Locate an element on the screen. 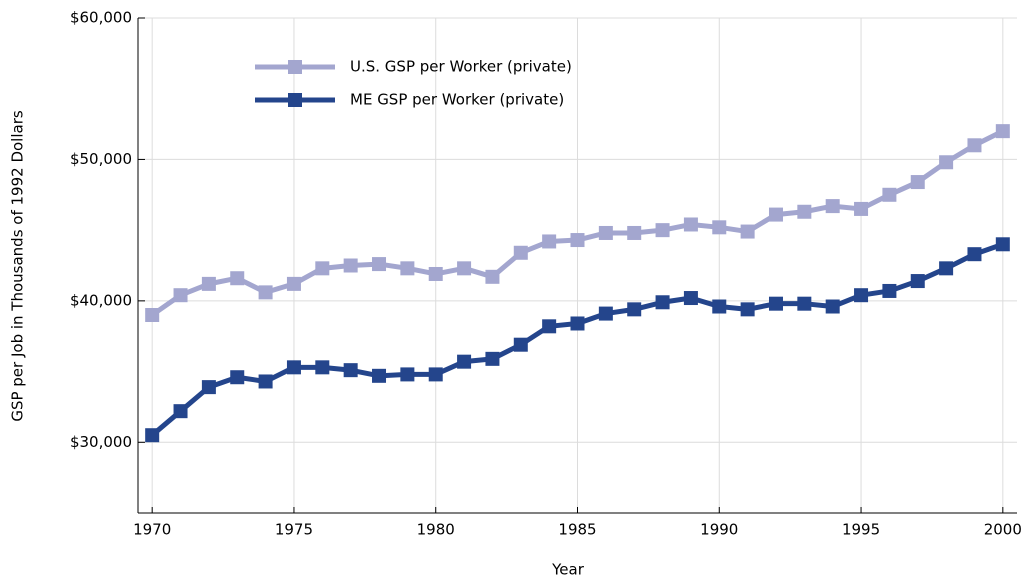 Image resolution: width=1022 pixels, height=581 pixels. x-tick-label: 1980 is located at coordinates (436, 530).